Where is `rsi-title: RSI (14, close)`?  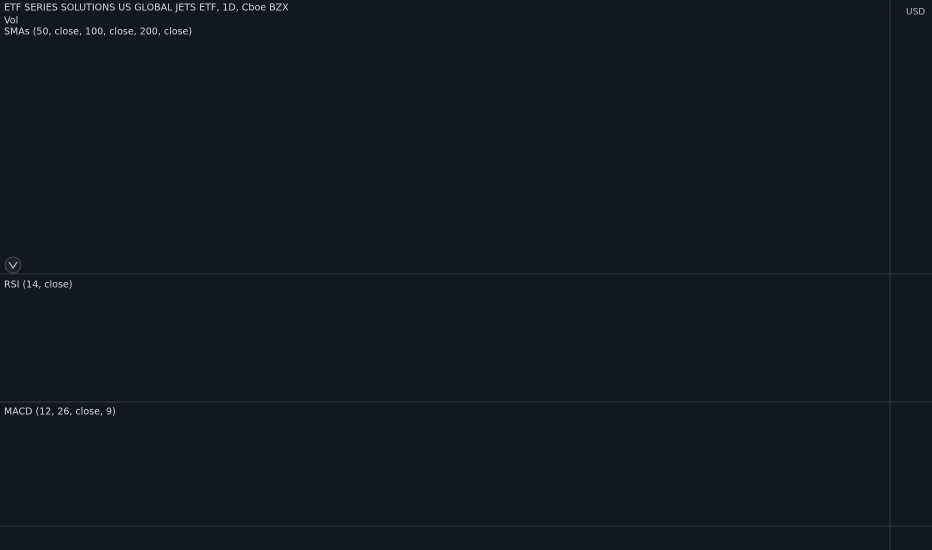 rsi-title: RSI (14, close) is located at coordinates (38, 285).